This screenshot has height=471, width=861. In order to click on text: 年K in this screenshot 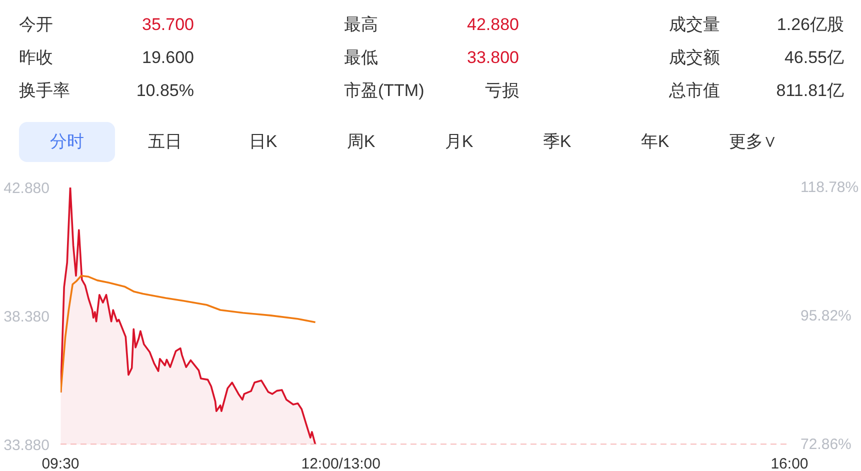, I will do `click(655, 142)`.